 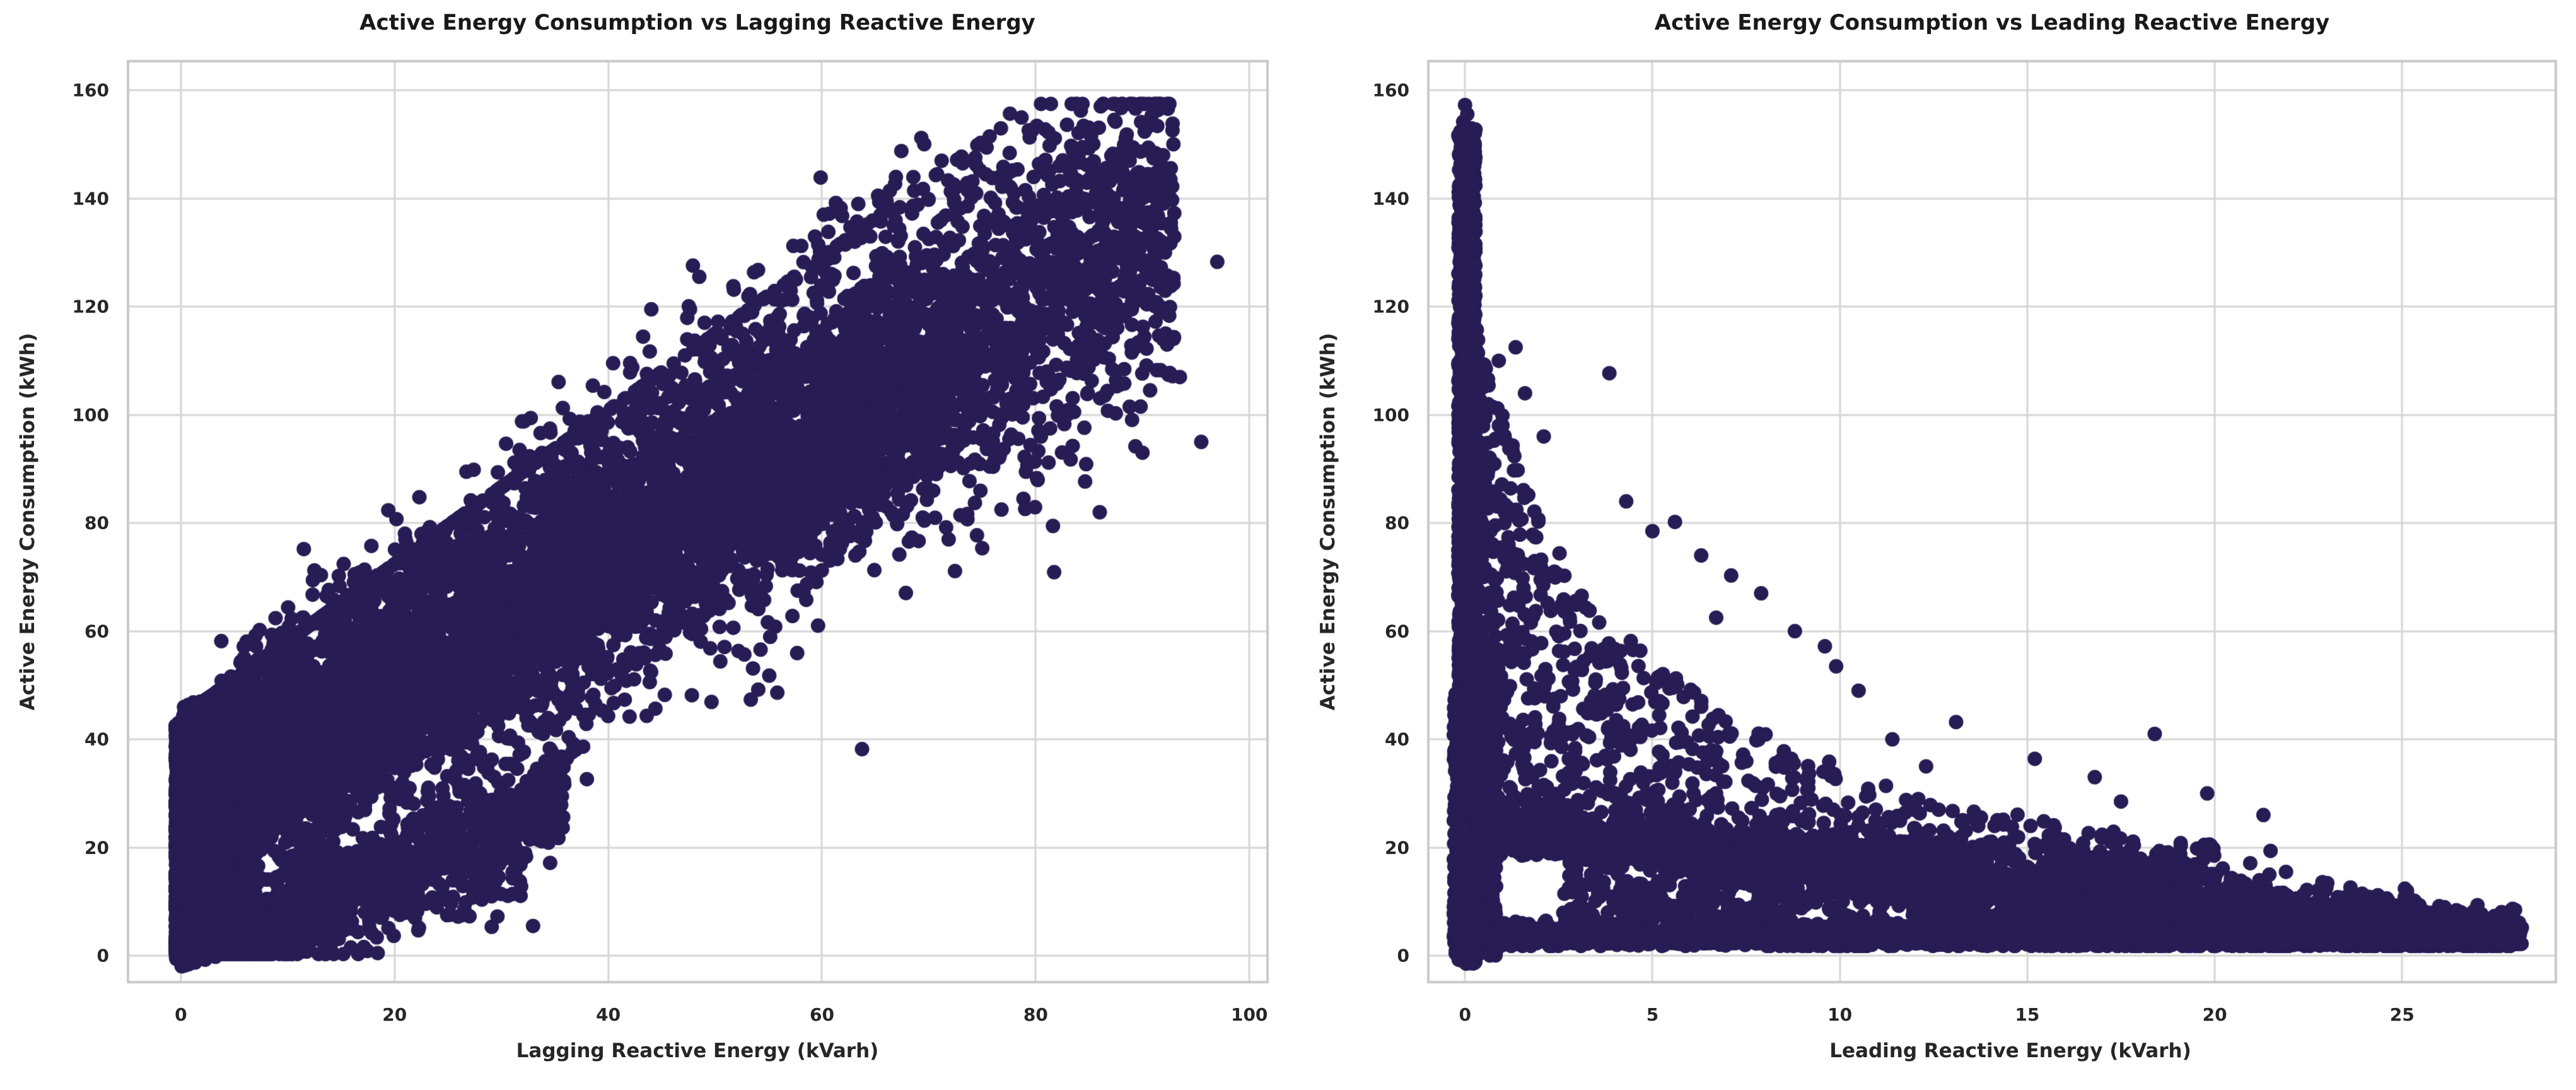 I want to click on x-tick-label: 80, so click(x=1035, y=1015).